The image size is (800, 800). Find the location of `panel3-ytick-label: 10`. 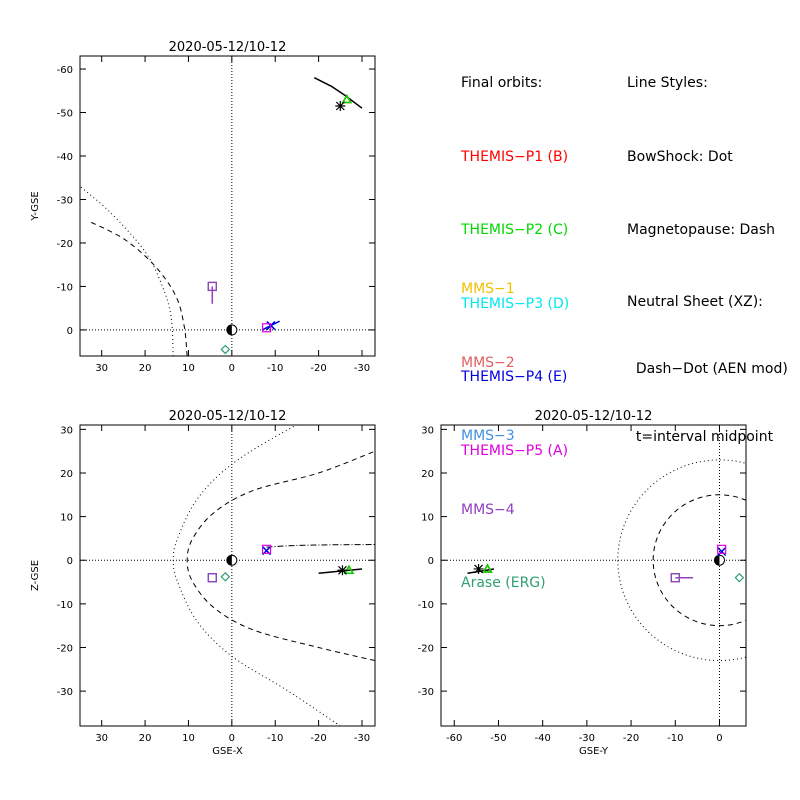

panel3-ytick-label: 10 is located at coordinates (427, 518).